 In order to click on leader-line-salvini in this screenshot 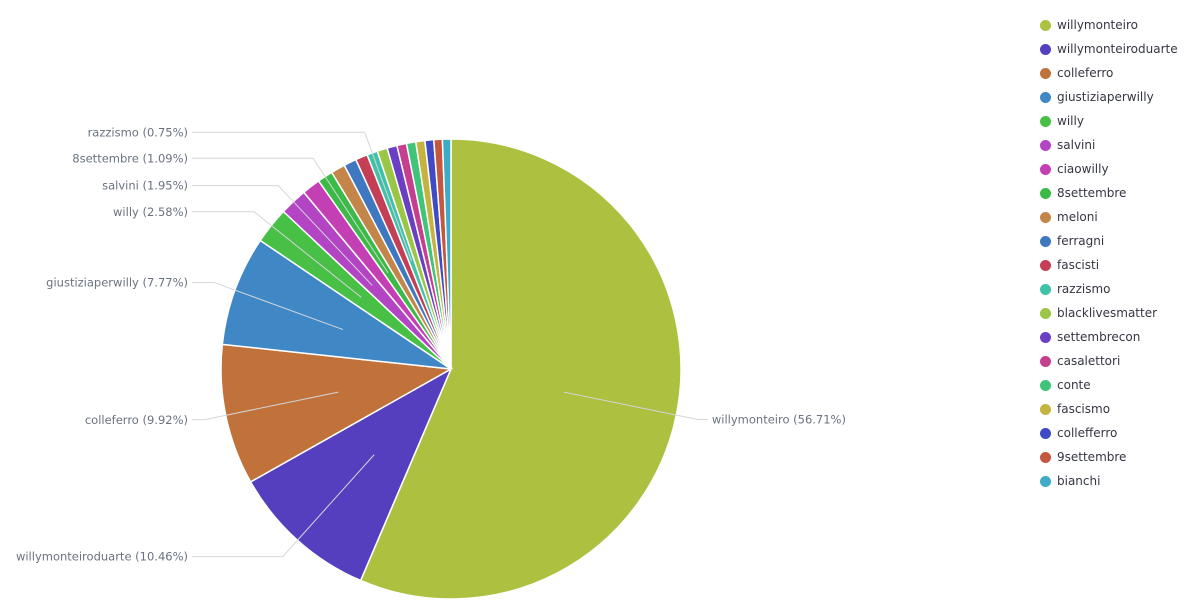, I will do `click(282, 235)`.